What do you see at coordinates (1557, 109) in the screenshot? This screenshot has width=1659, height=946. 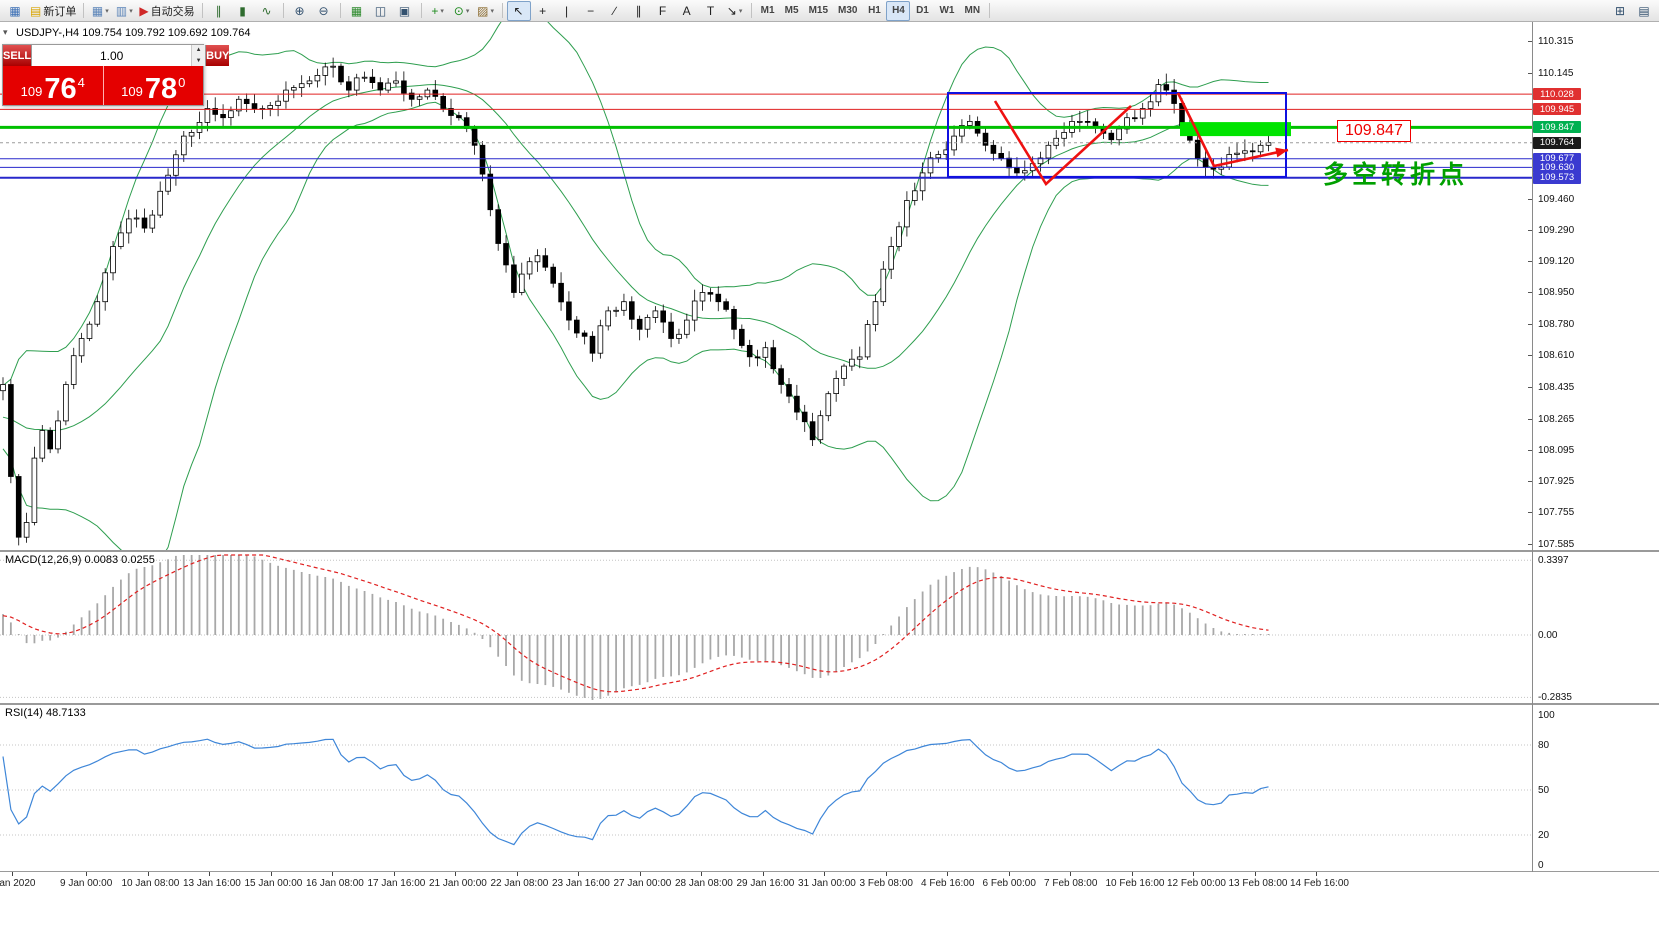 I see `price-tag-109.945: 109.945` at bounding box center [1557, 109].